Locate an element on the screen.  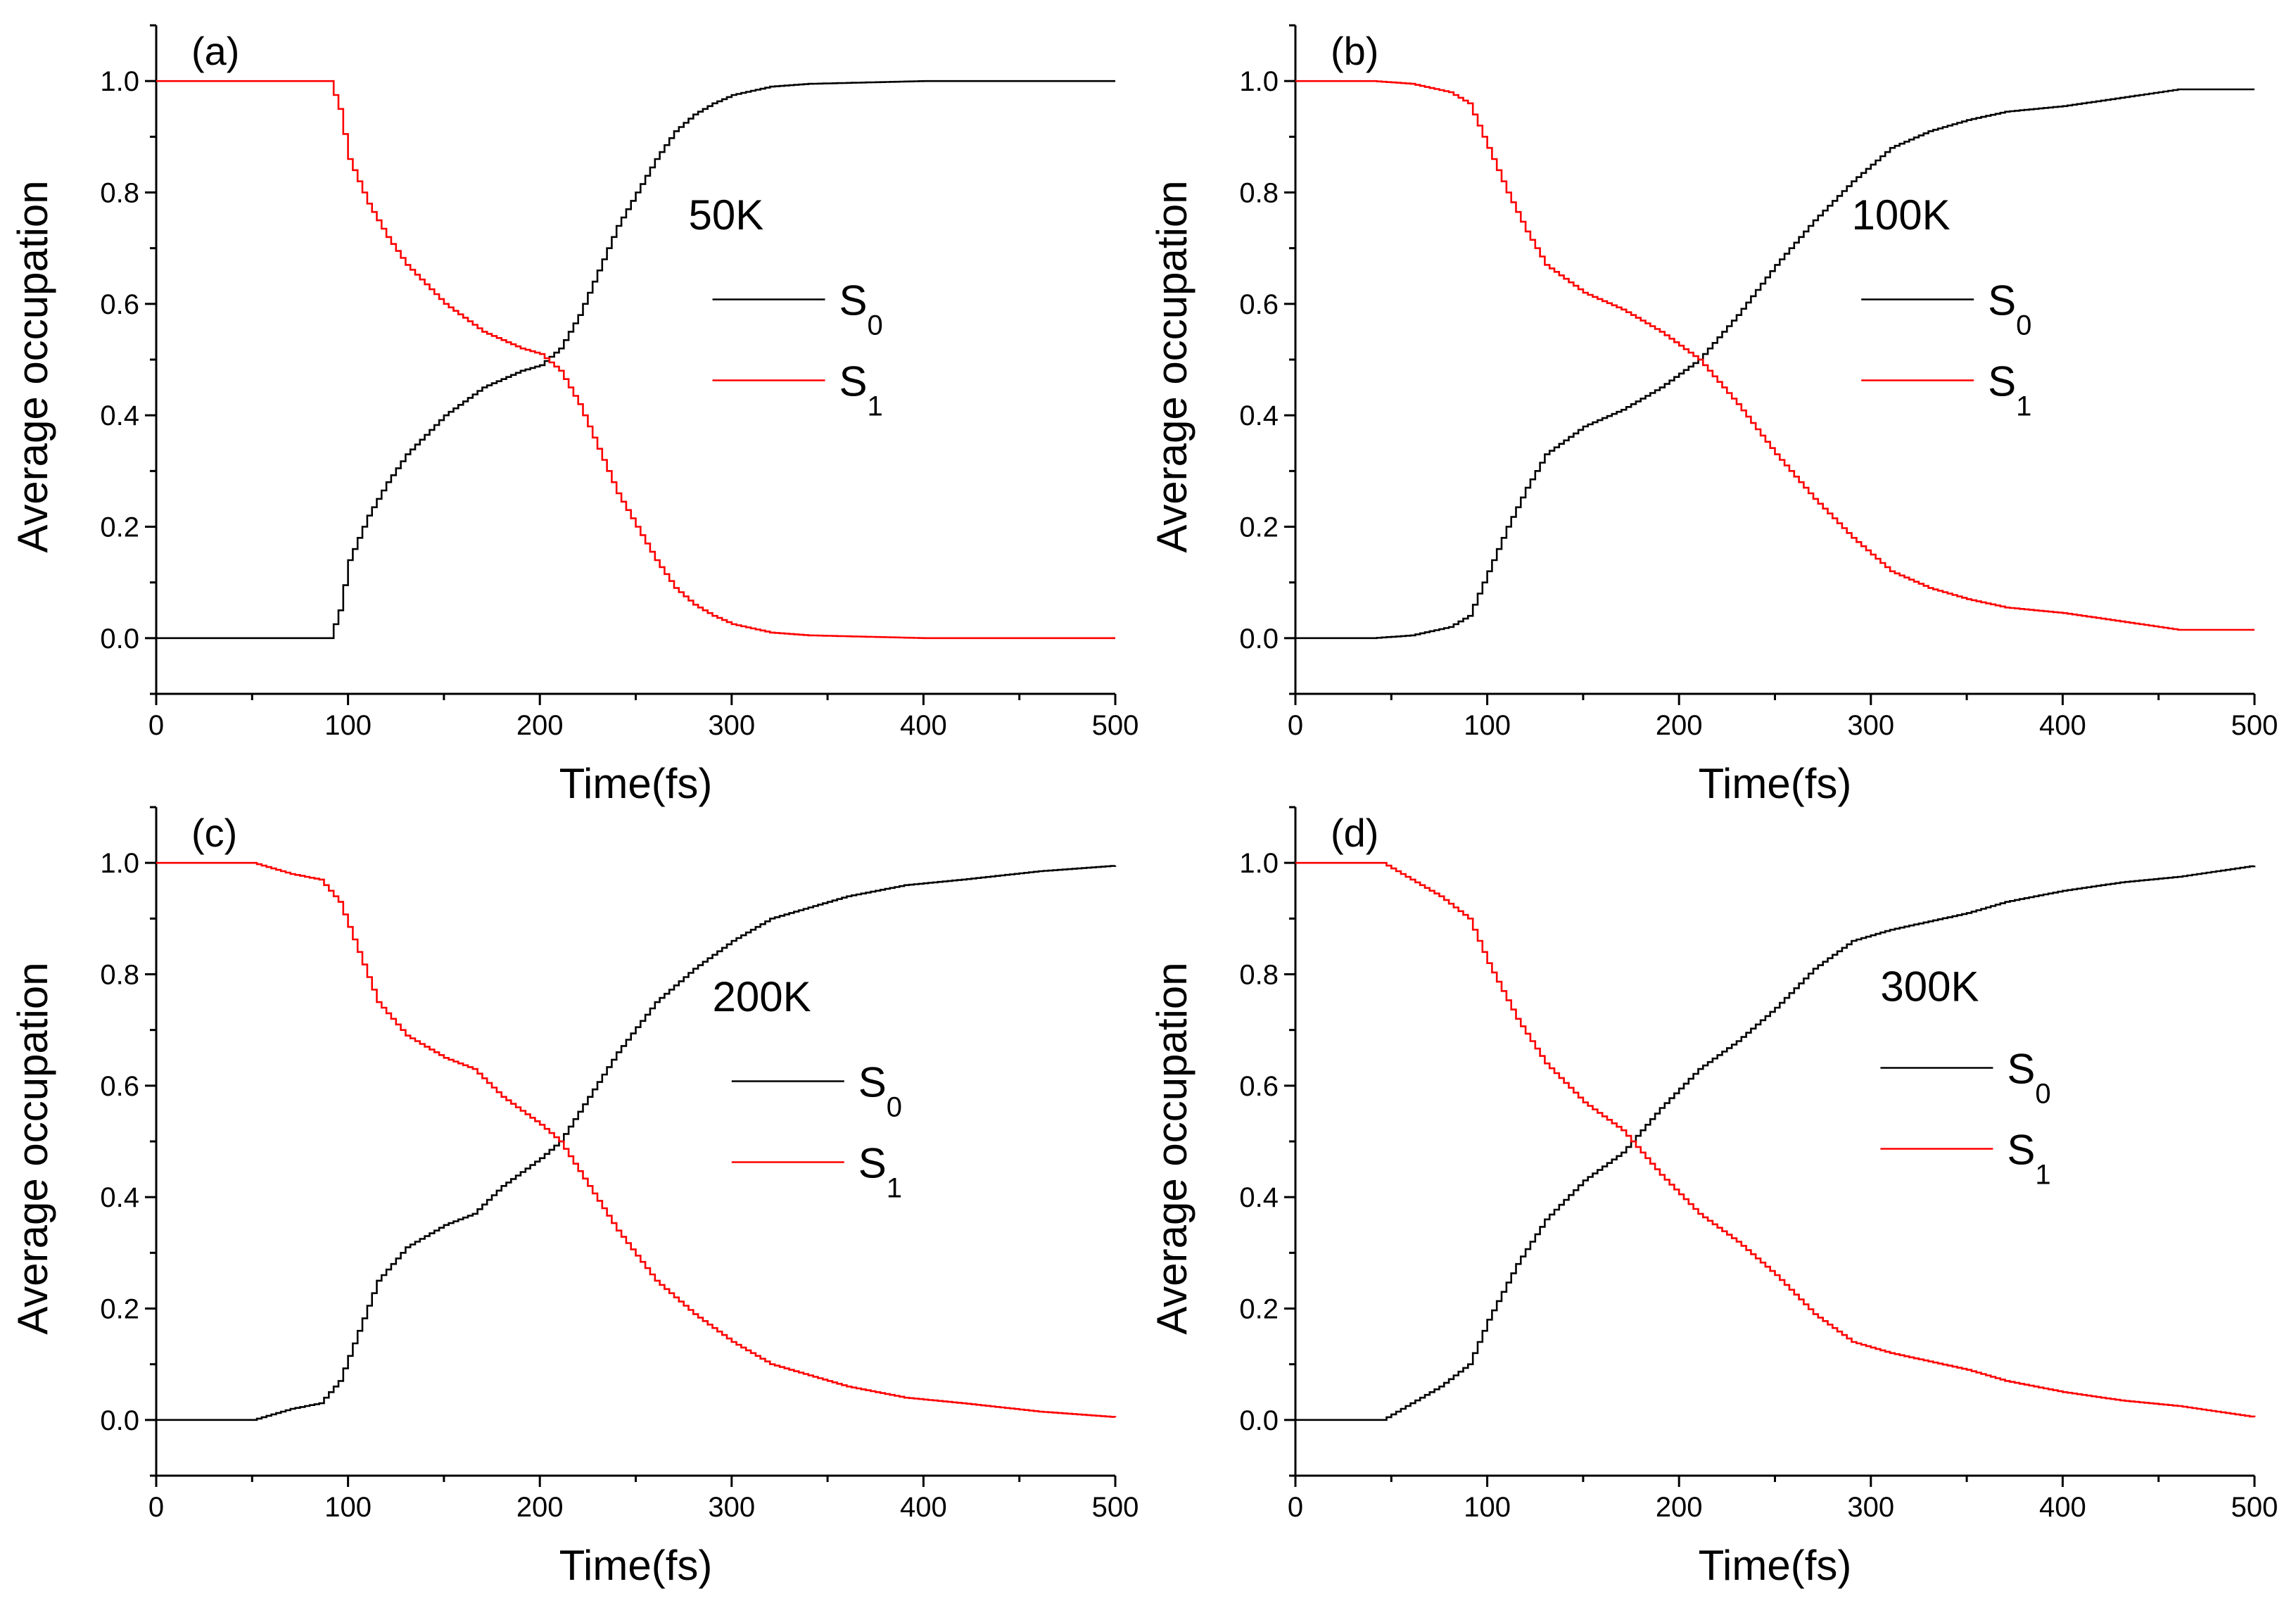
panel-label: (c) is located at coordinates (214, 833).